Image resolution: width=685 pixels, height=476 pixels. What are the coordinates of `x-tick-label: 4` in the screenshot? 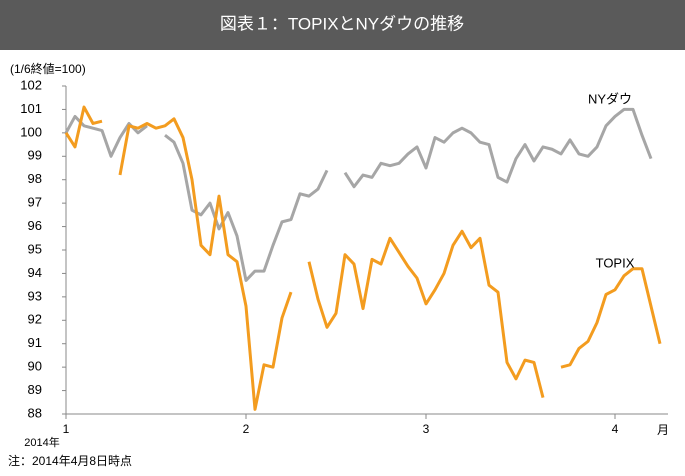 It's located at (615, 429).